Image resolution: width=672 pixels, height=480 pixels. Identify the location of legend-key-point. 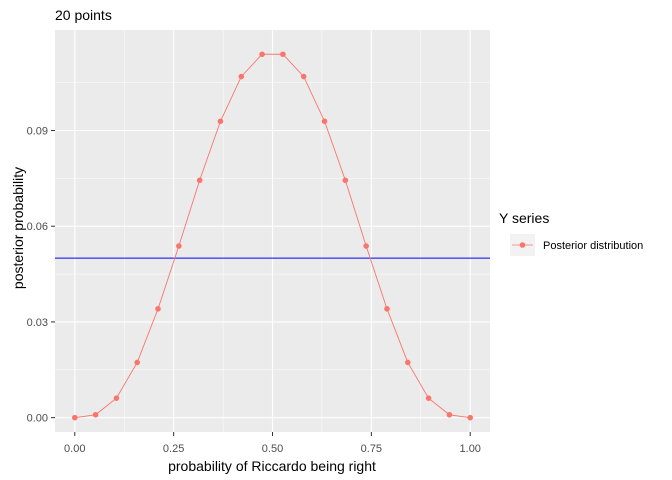
(522, 245).